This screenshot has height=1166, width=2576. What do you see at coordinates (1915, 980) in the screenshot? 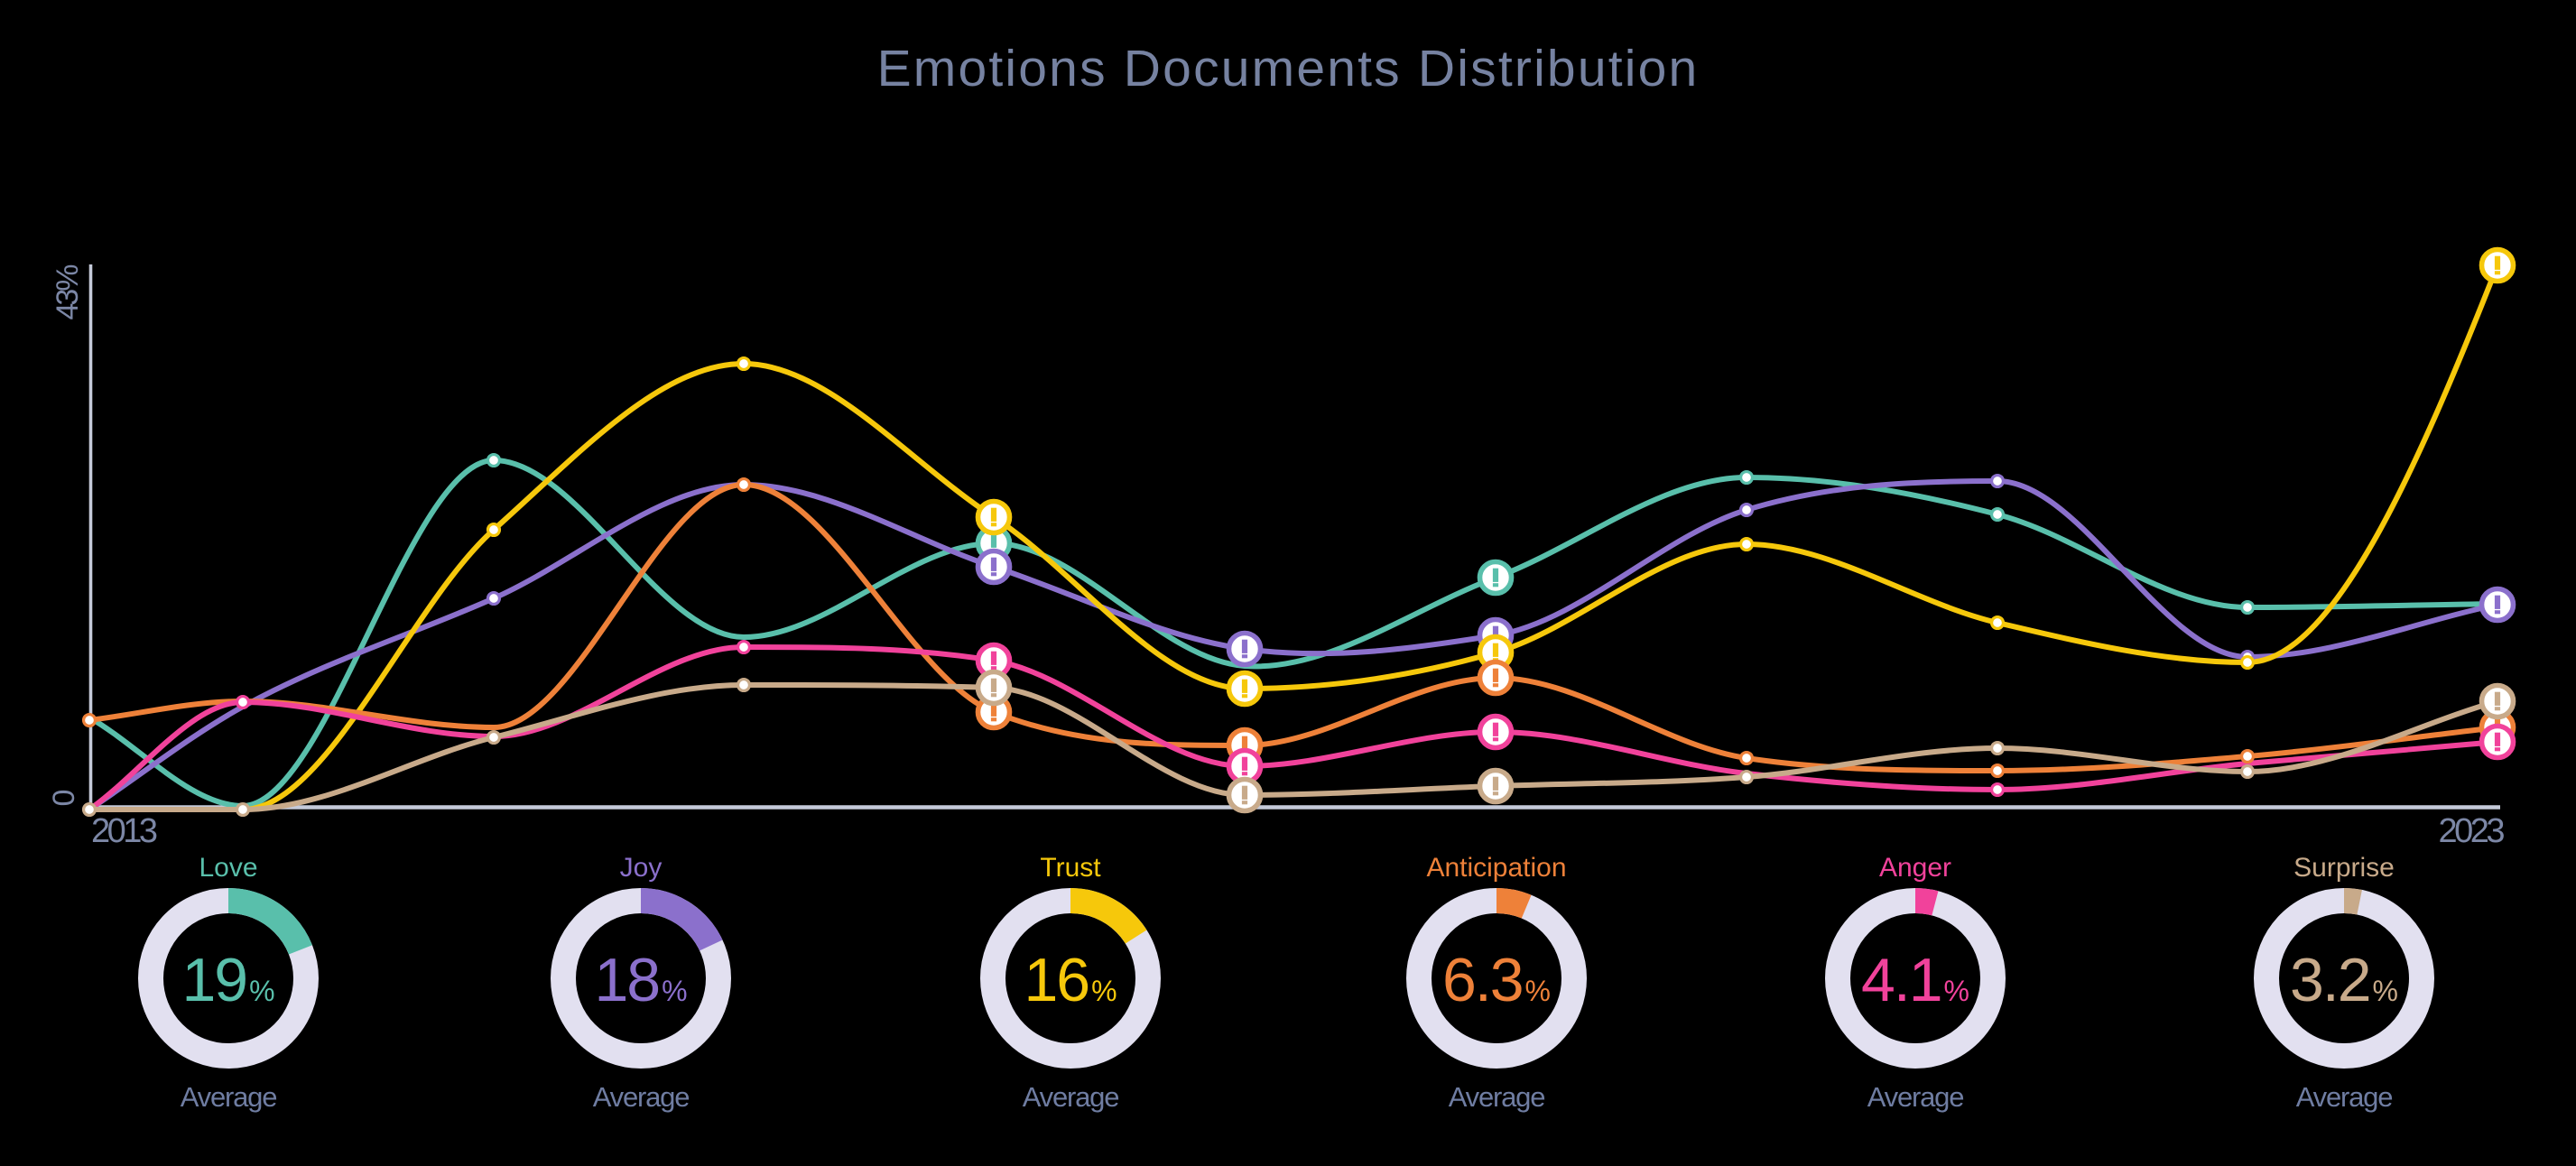
I see `svg-text: 4.1%` at bounding box center [1915, 980].